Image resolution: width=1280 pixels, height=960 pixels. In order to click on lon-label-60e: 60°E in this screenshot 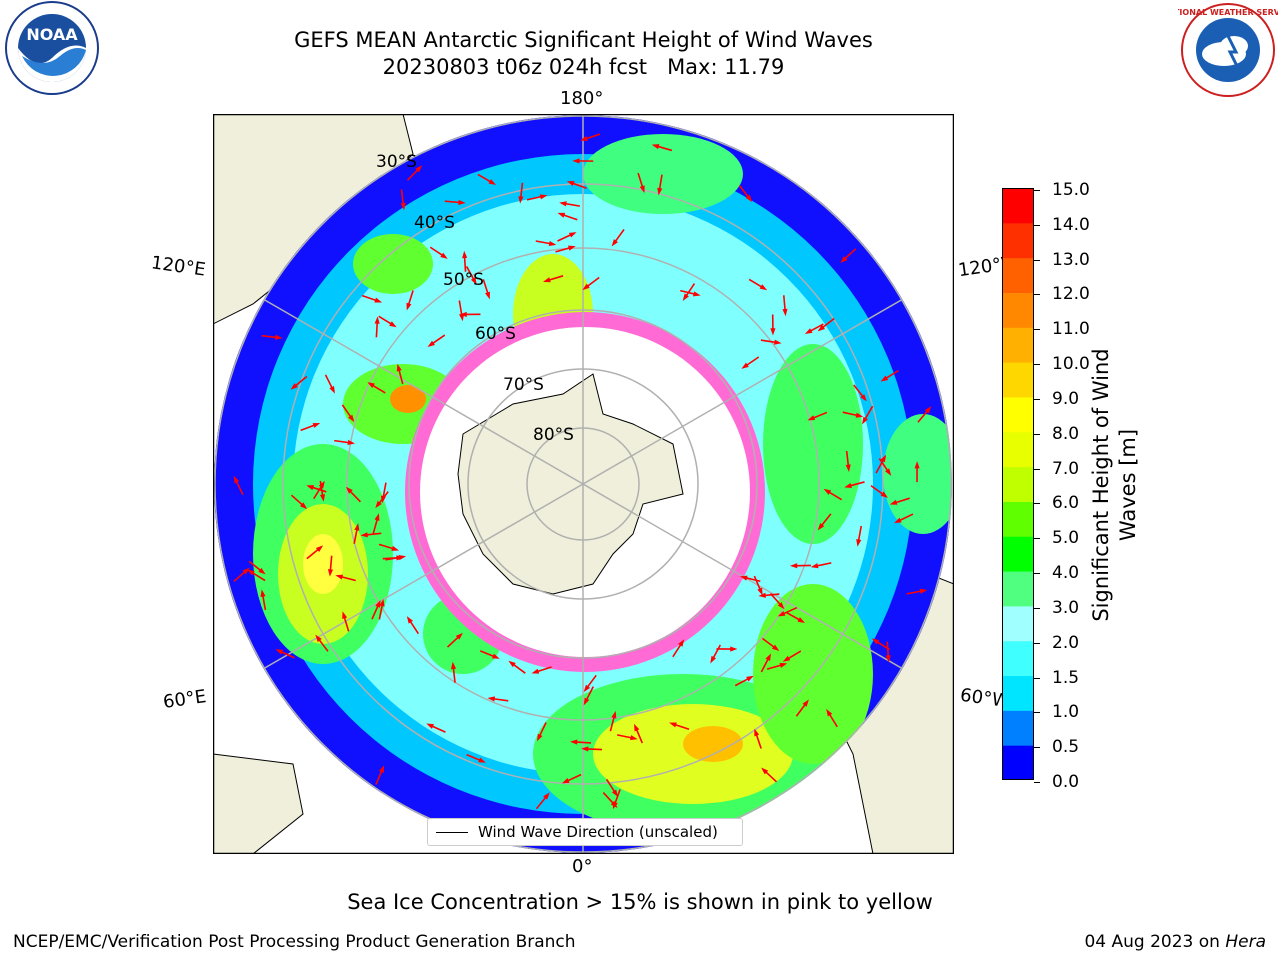, I will do `click(184, 699)`.